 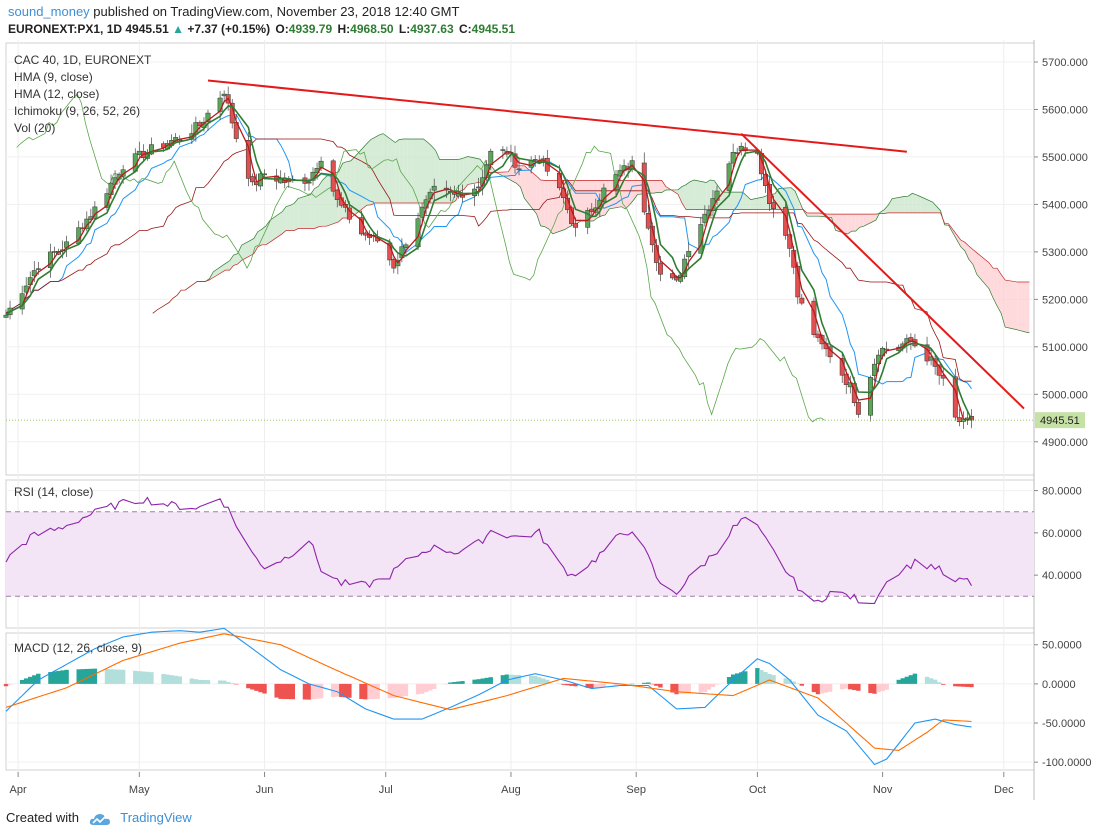 I want to click on legend-symbol: CAC 40, 1D, EURONEXT, so click(x=83, y=60).